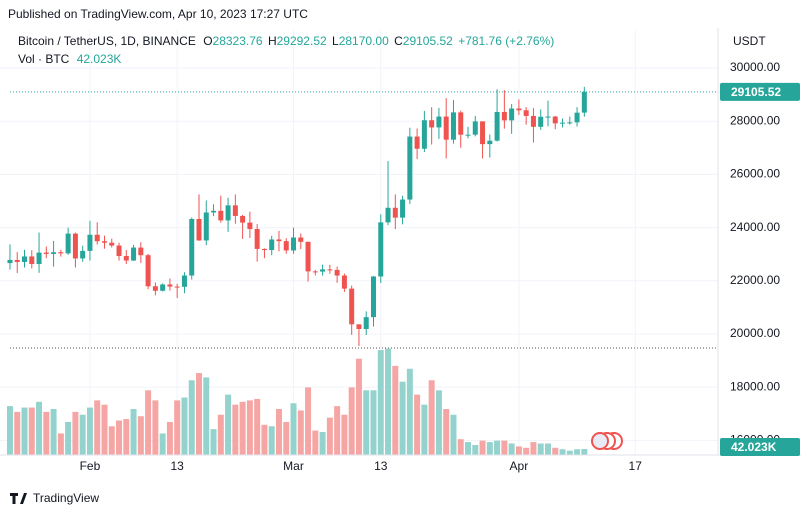 The width and height of the screenshot is (801, 518). I want to click on event-flags, so click(607, 441).